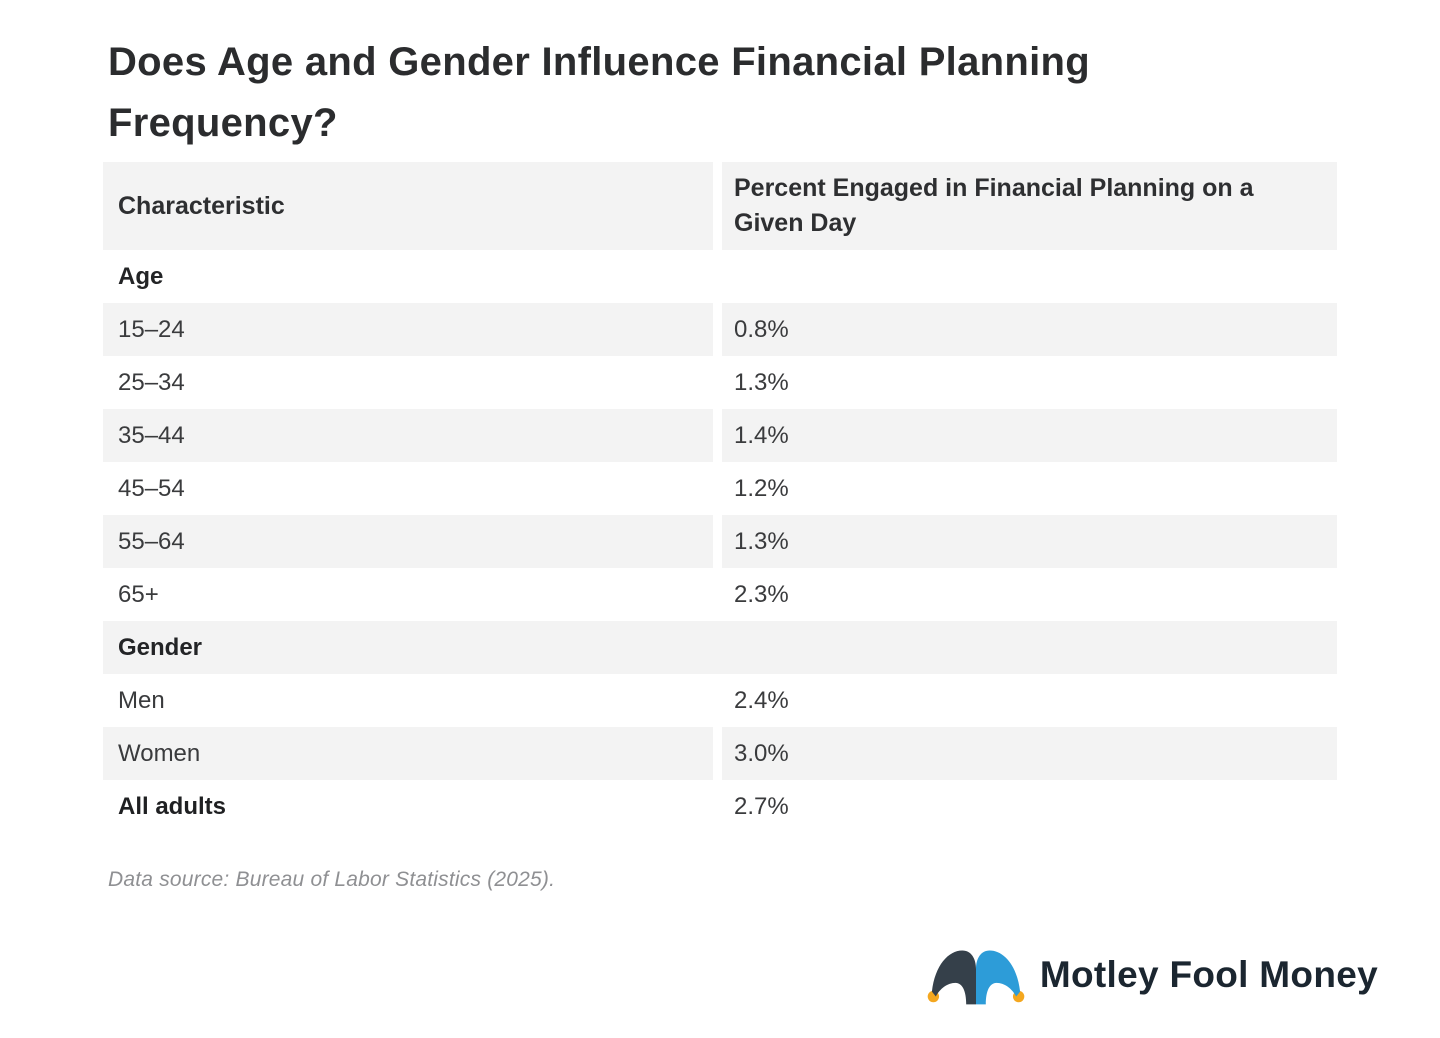 This screenshot has height=1038, width=1440. I want to click on section-label: Age, so click(141, 276).